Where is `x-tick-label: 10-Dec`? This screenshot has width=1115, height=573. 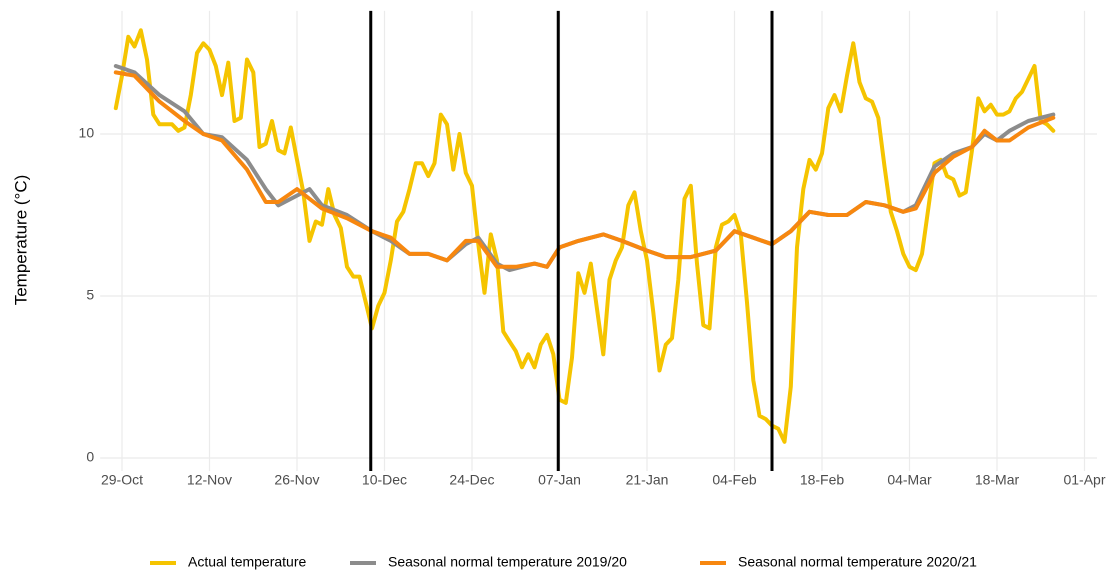
x-tick-label: 10-Dec is located at coordinates (384, 480).